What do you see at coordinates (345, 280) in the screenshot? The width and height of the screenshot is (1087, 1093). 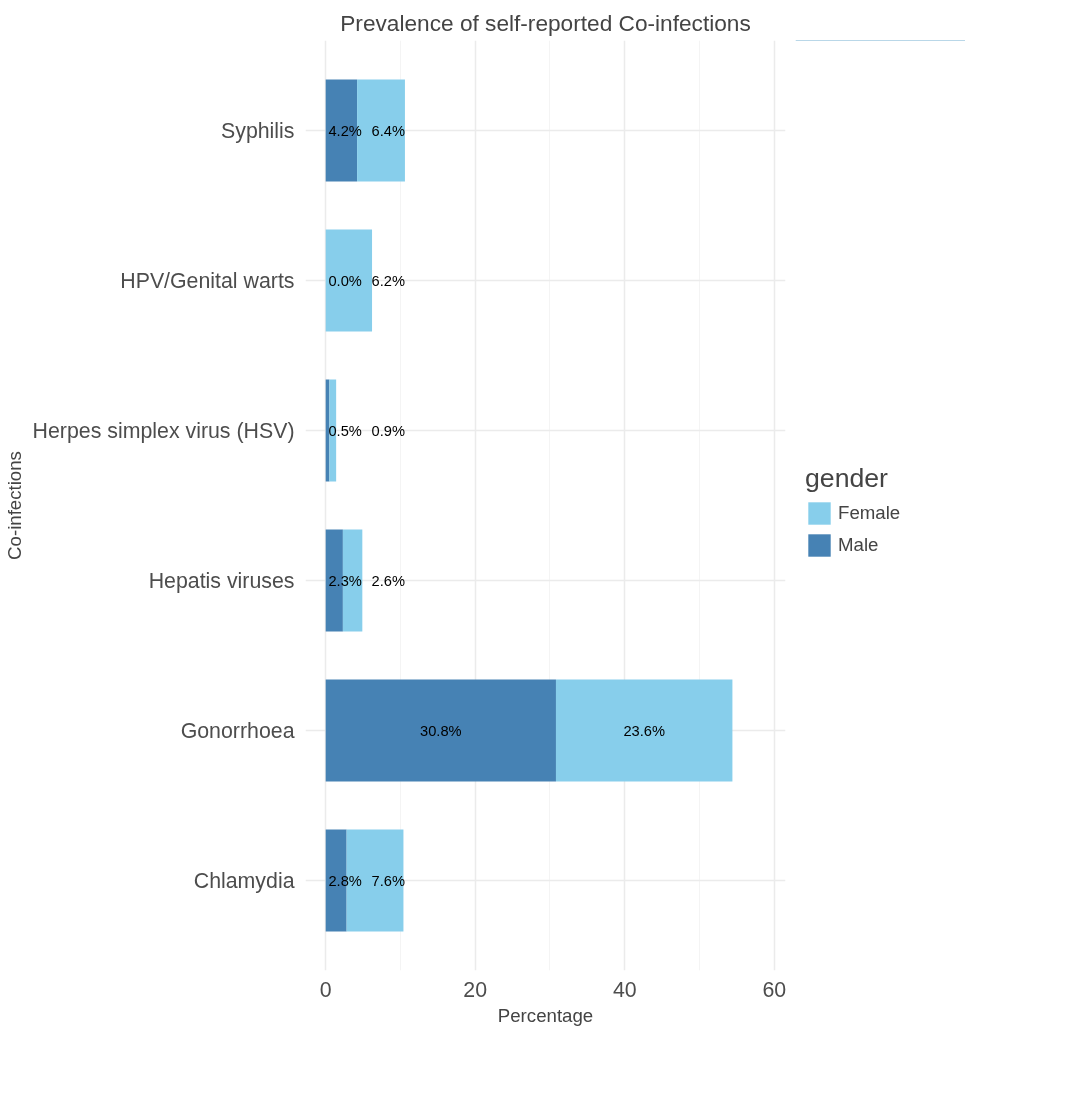 I see `data-label: 0.0%` at bounding box center [345, 280].